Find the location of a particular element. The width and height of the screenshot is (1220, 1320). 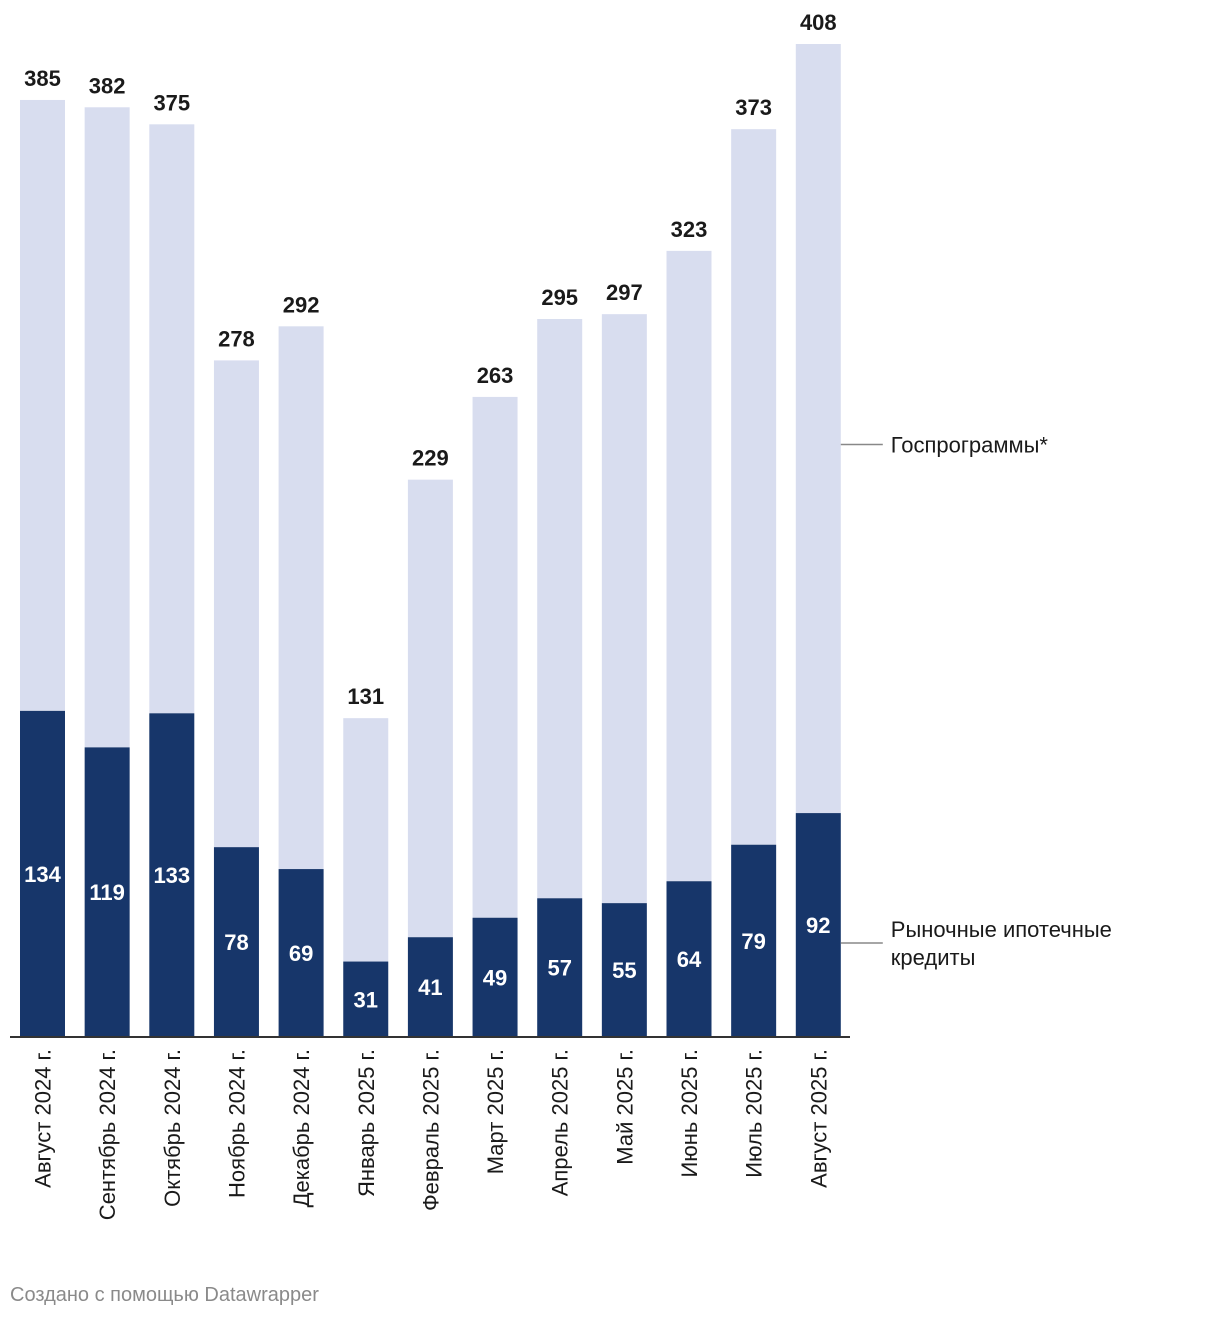

x-tick-label: Февраль 2025 г. is located at coordinates (430, 1130).